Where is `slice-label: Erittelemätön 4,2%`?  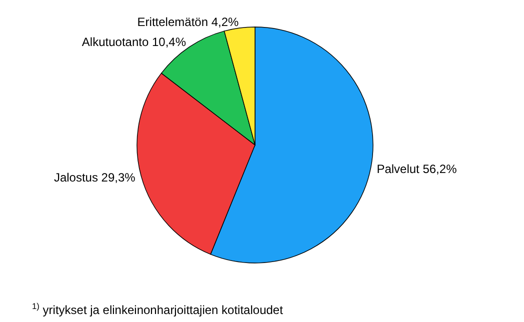
slice-label: Erittelemätön 4,2% is located at coordinates (188, 22).